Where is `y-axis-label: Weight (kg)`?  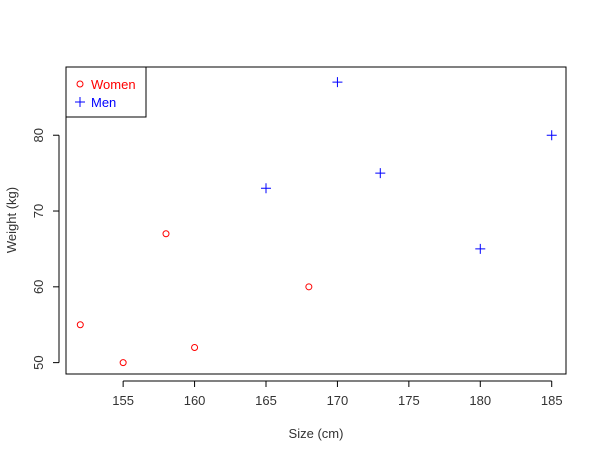 y-axis-label: Weight (kg) is located at coordinates (11, 220).